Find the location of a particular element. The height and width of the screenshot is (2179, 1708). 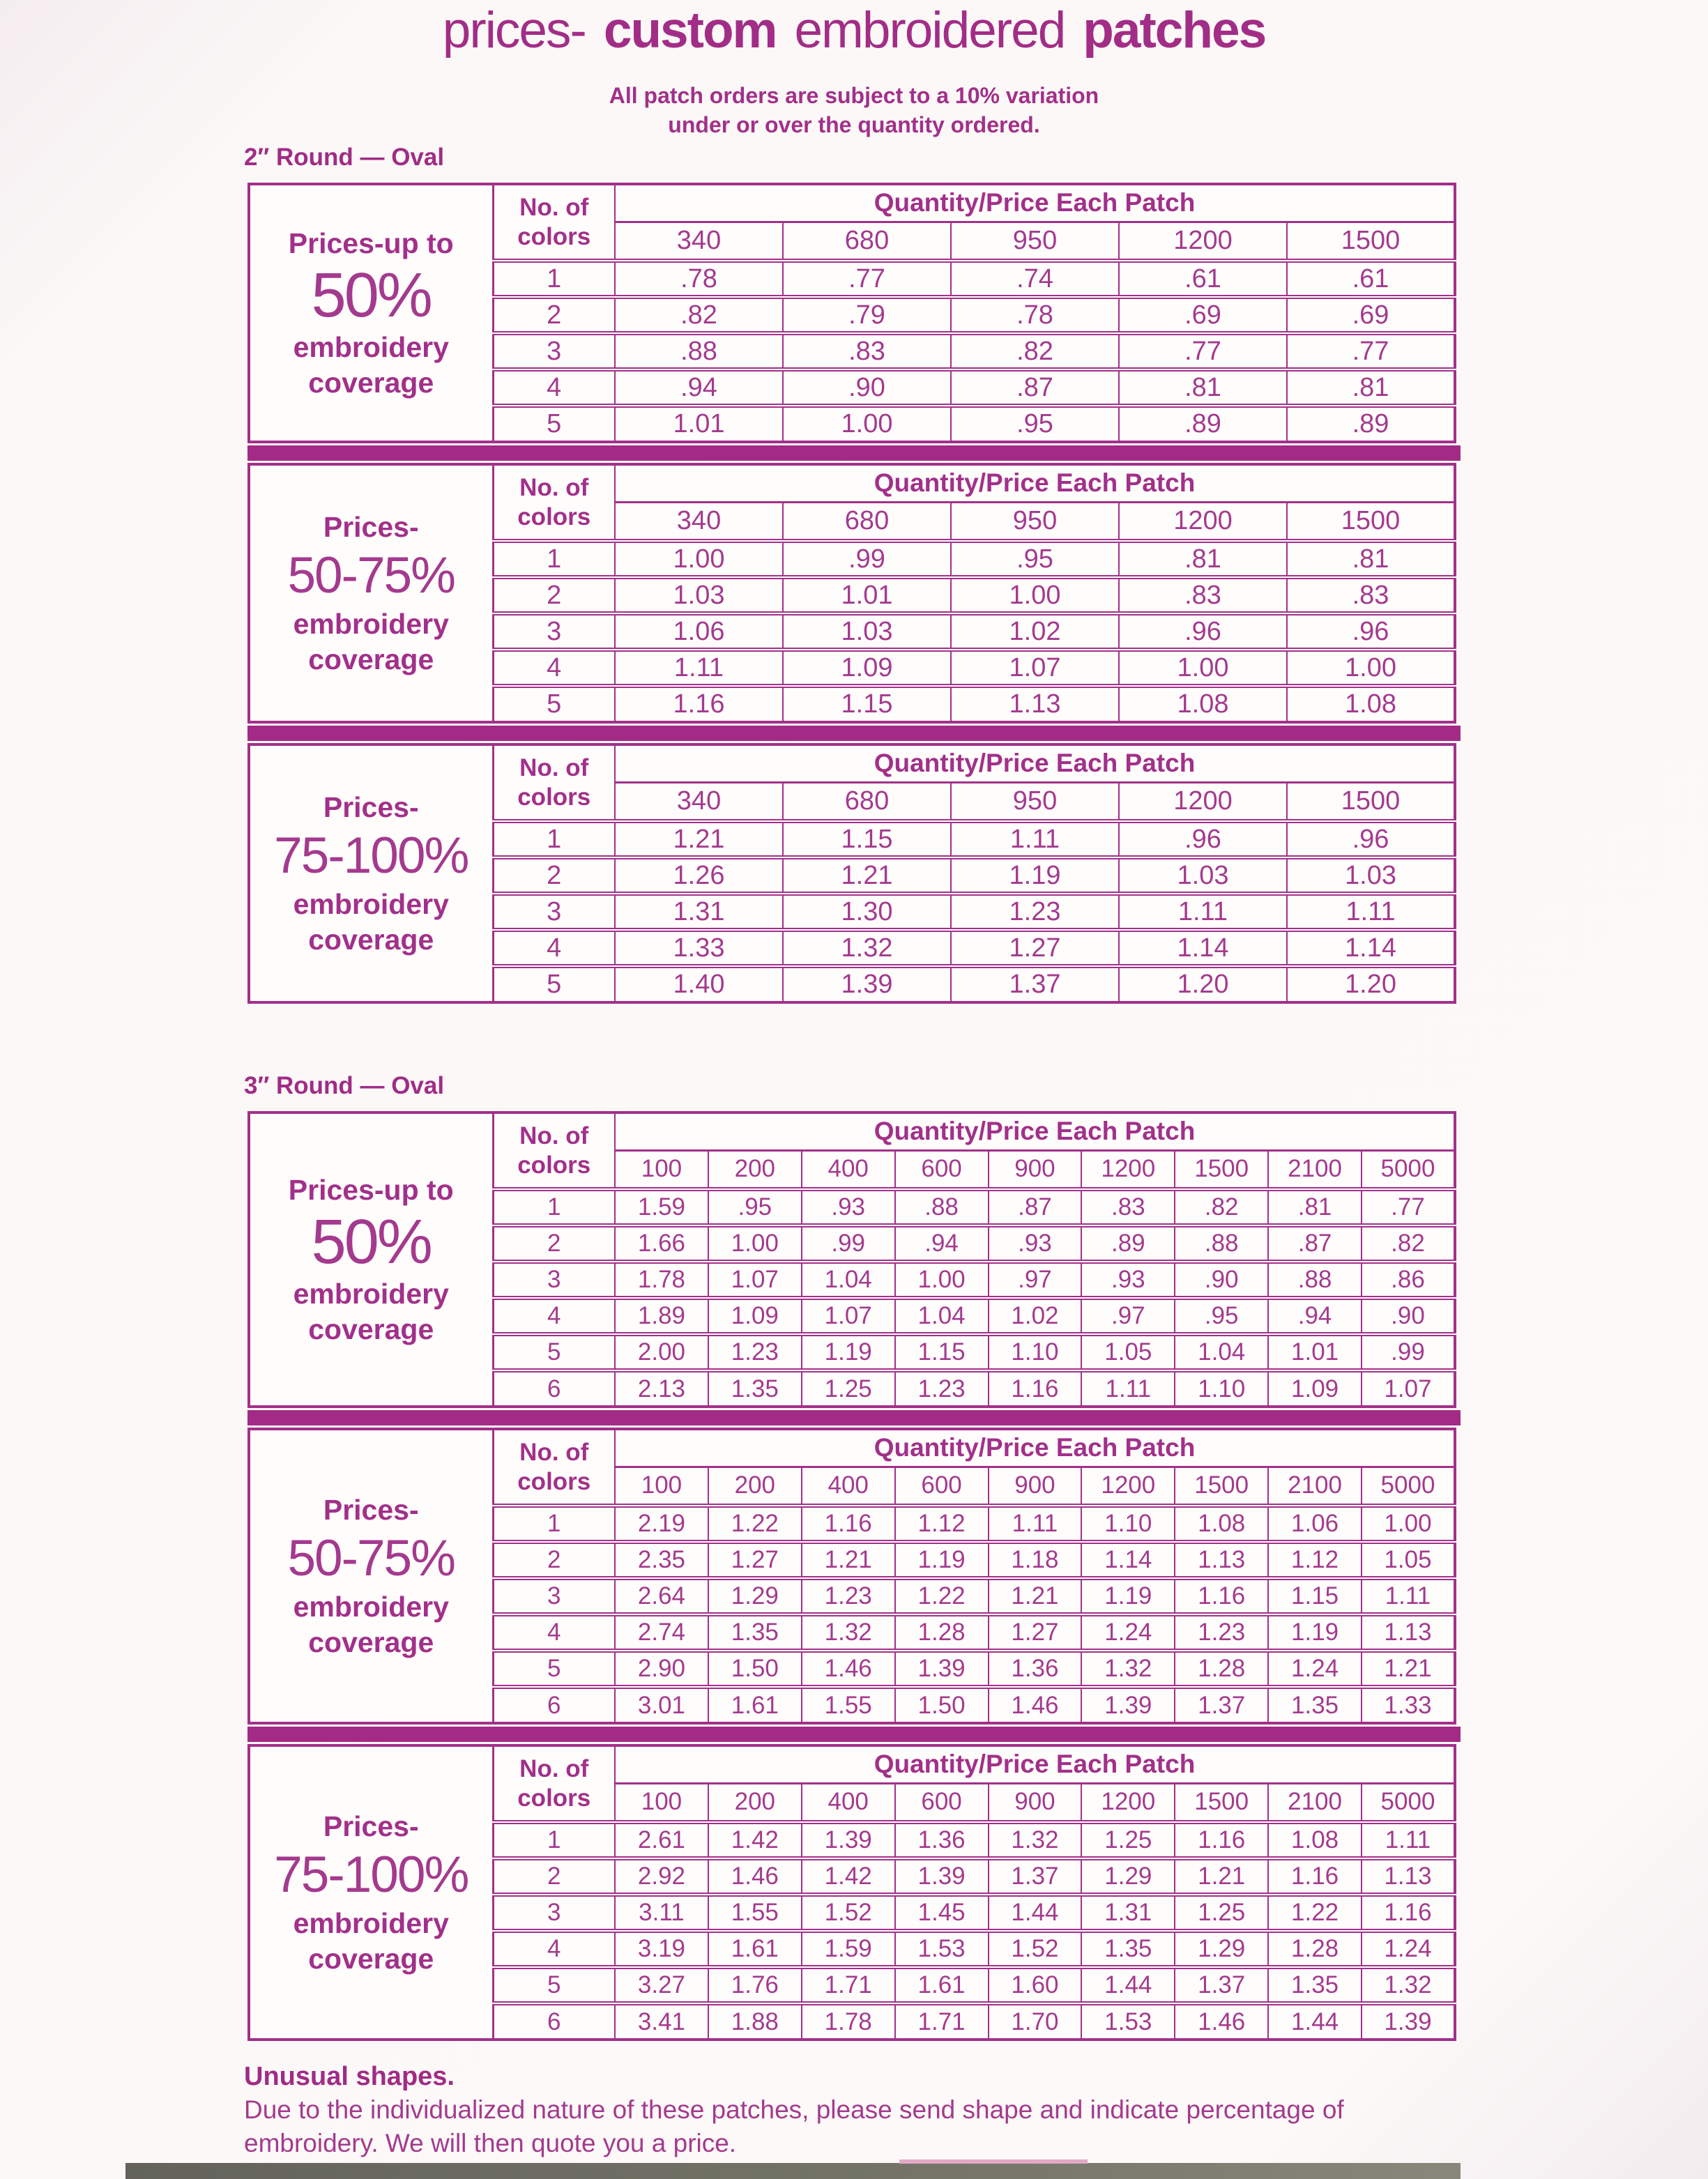

colors-count-cell: 3 is located at coordinates (554, 1597).